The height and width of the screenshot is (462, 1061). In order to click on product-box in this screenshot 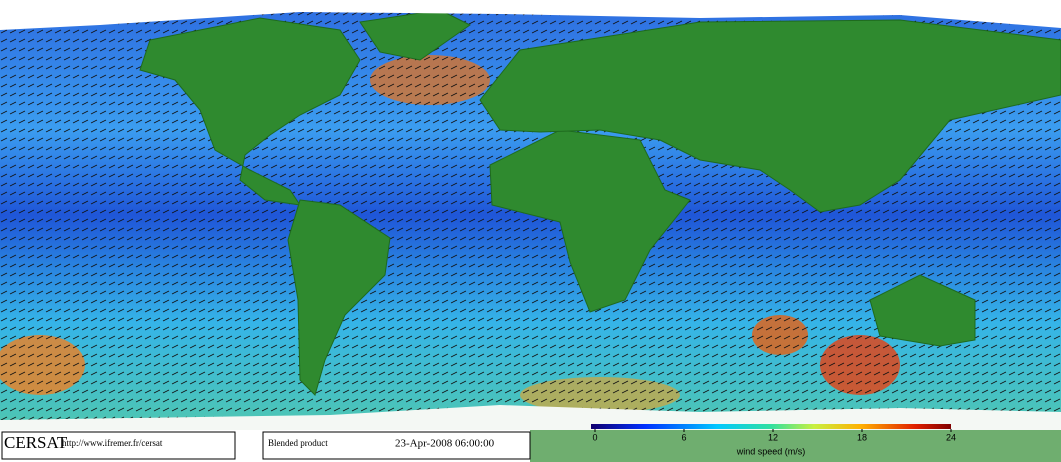, I will do `click(396, 445)`.